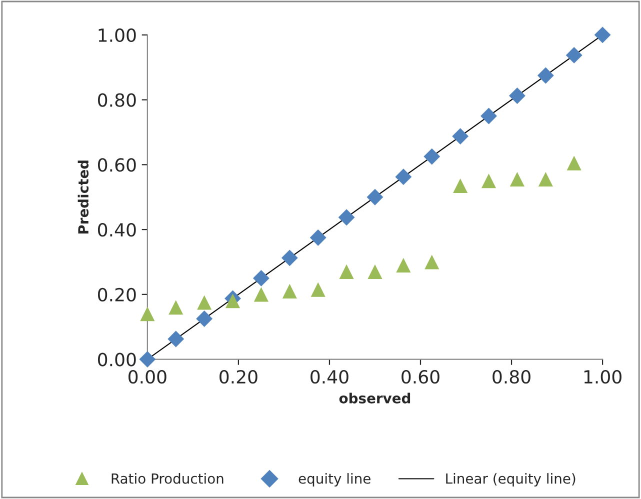  What do you see at coordinates (329, 377) in the screenshot?
I see `x-tick-label: 0.40` at bounding box center [329, 377].